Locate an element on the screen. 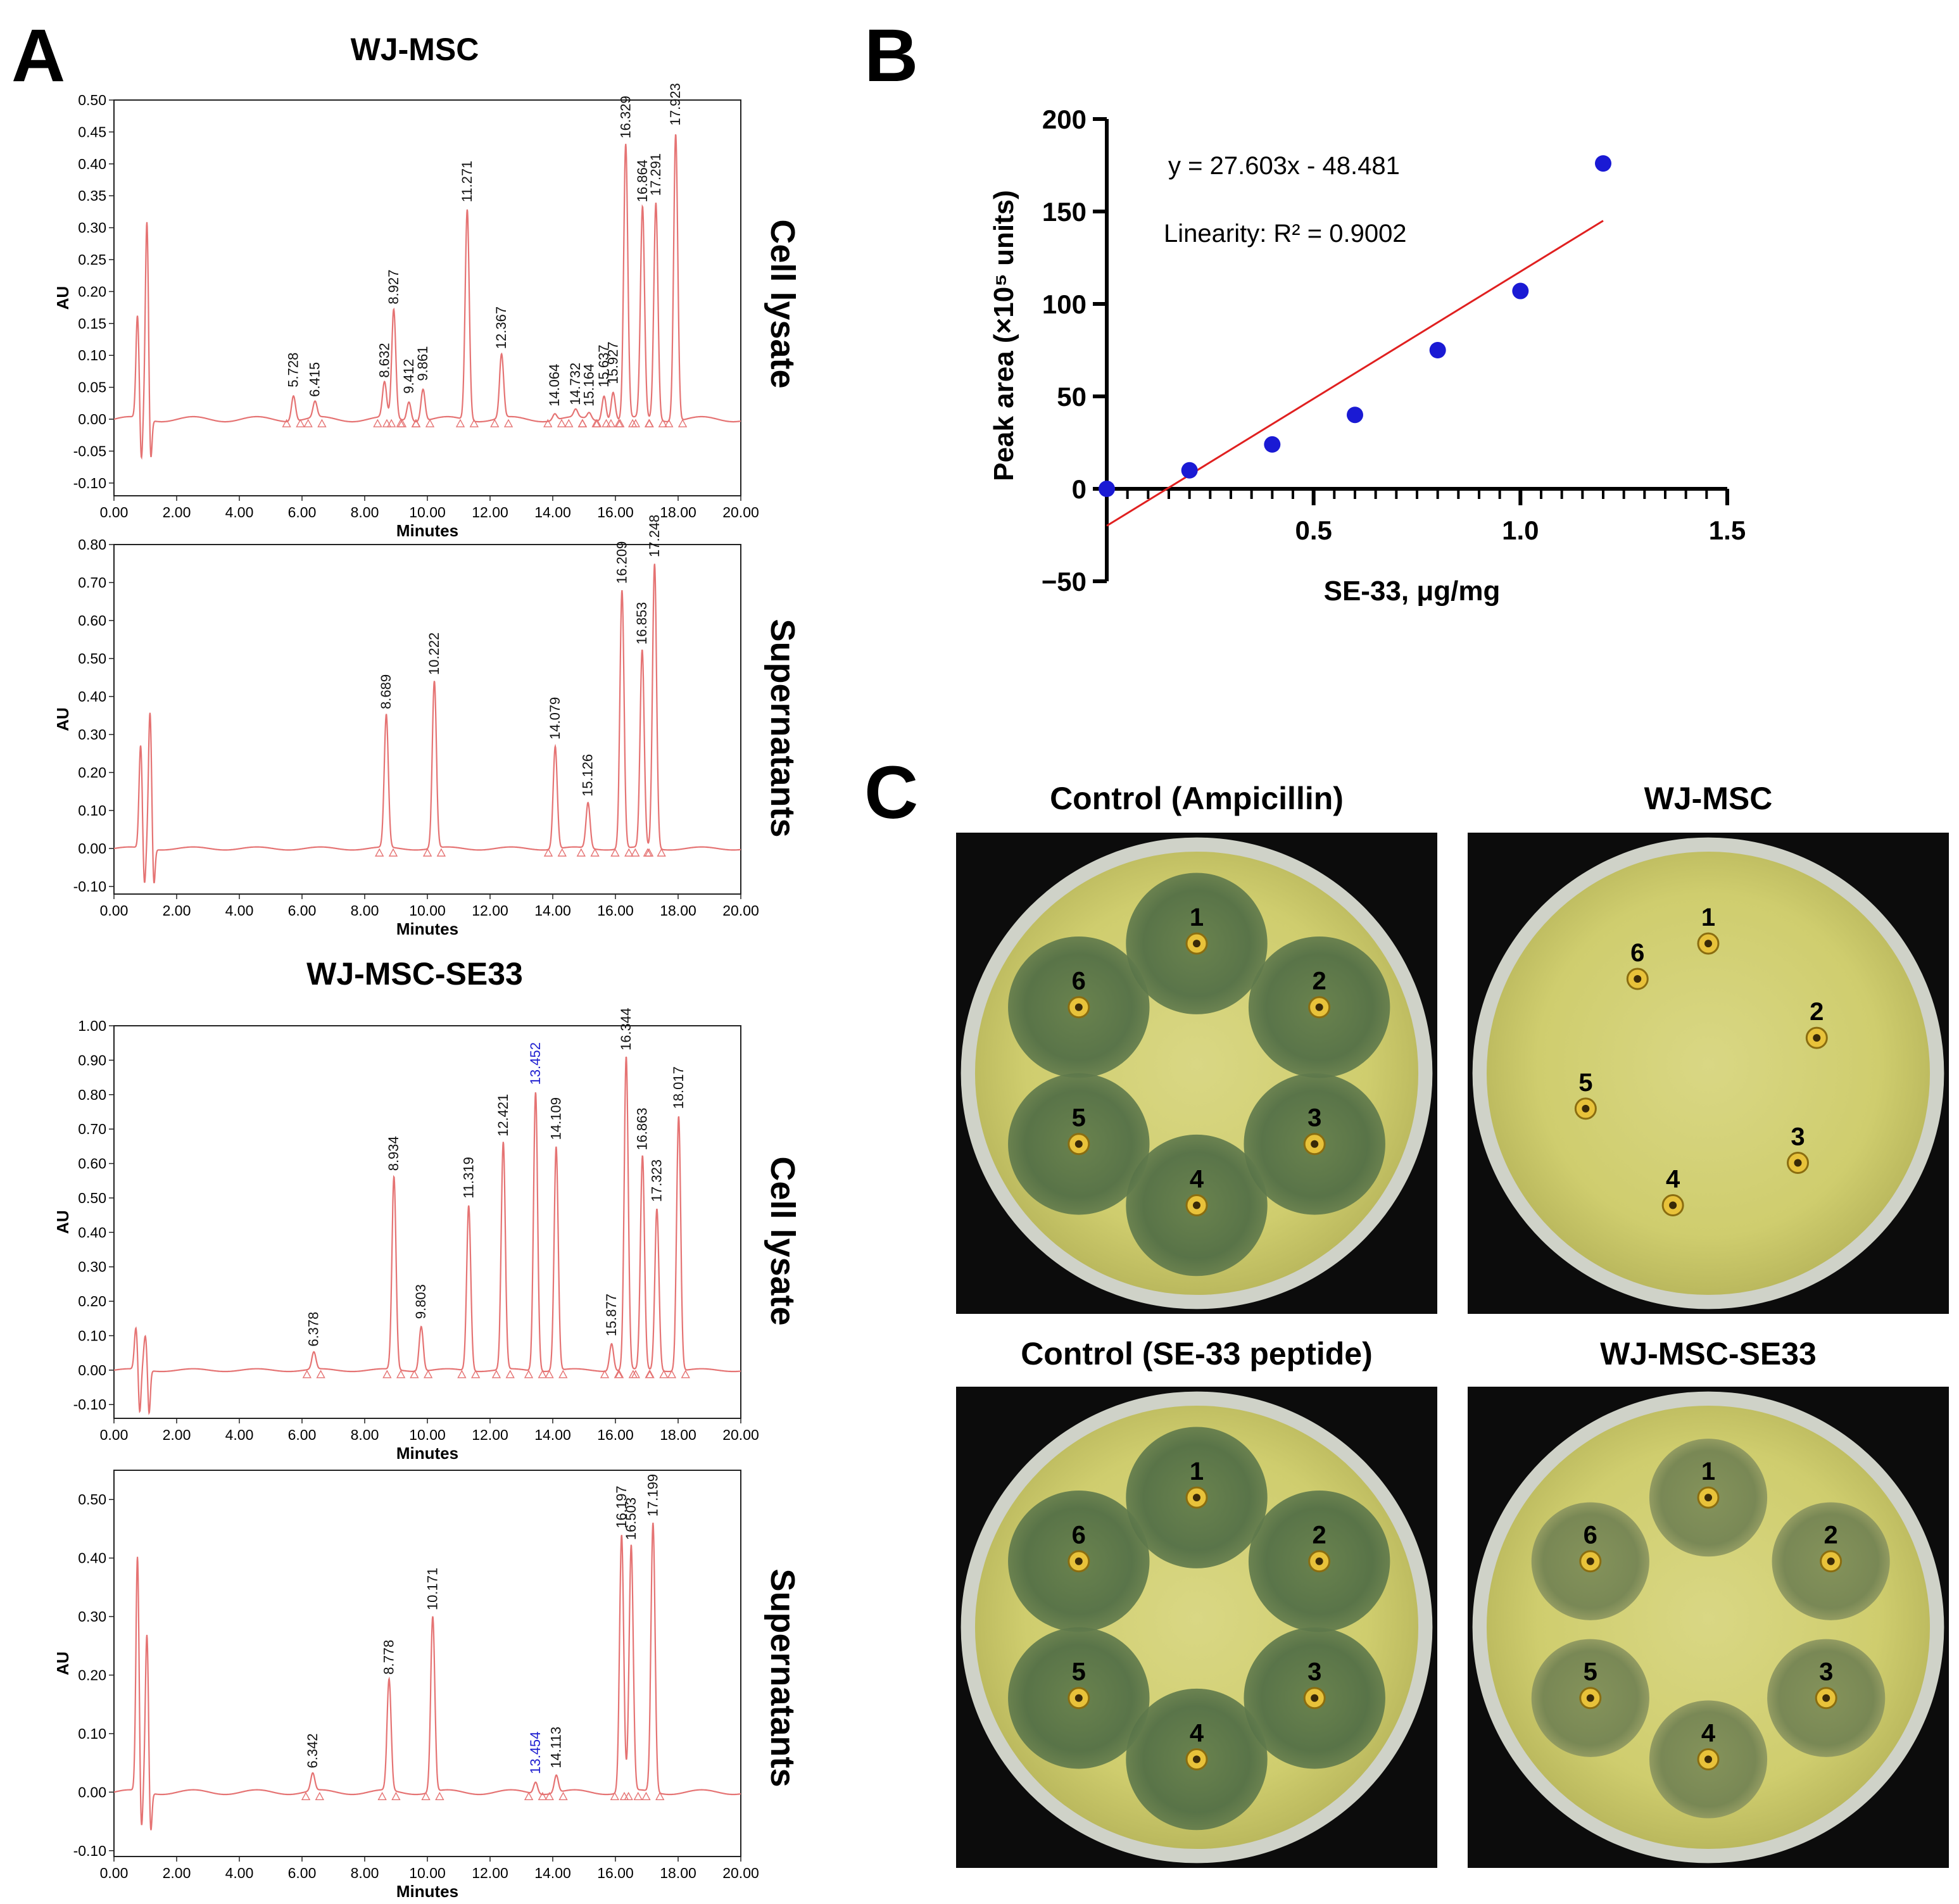 This screenshot has height=1904, width=1959. peak-label: 14.109 is located at coordinates (556, 1118).